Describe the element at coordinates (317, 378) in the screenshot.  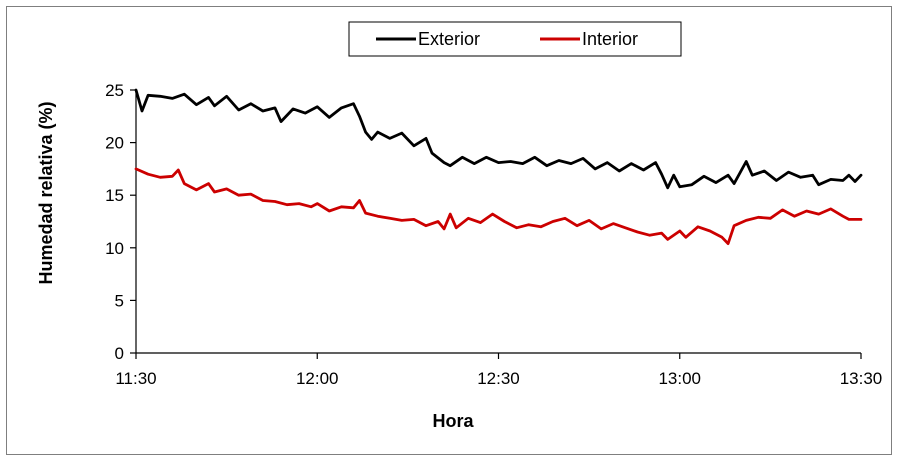
I see `x-tick-label: 12:00` at that location.